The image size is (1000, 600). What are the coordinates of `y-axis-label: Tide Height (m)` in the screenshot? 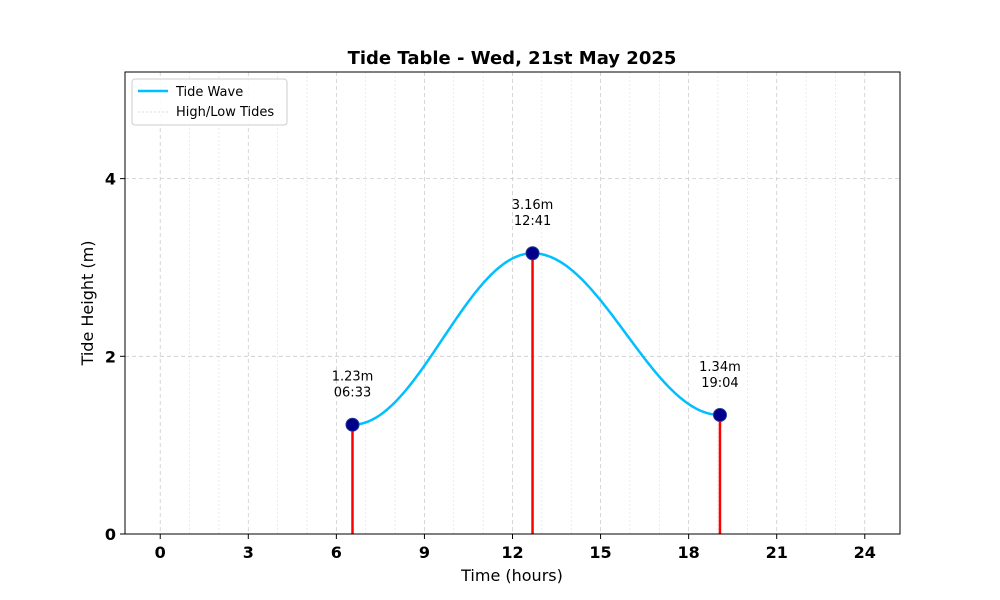 It's located at (87, 304).